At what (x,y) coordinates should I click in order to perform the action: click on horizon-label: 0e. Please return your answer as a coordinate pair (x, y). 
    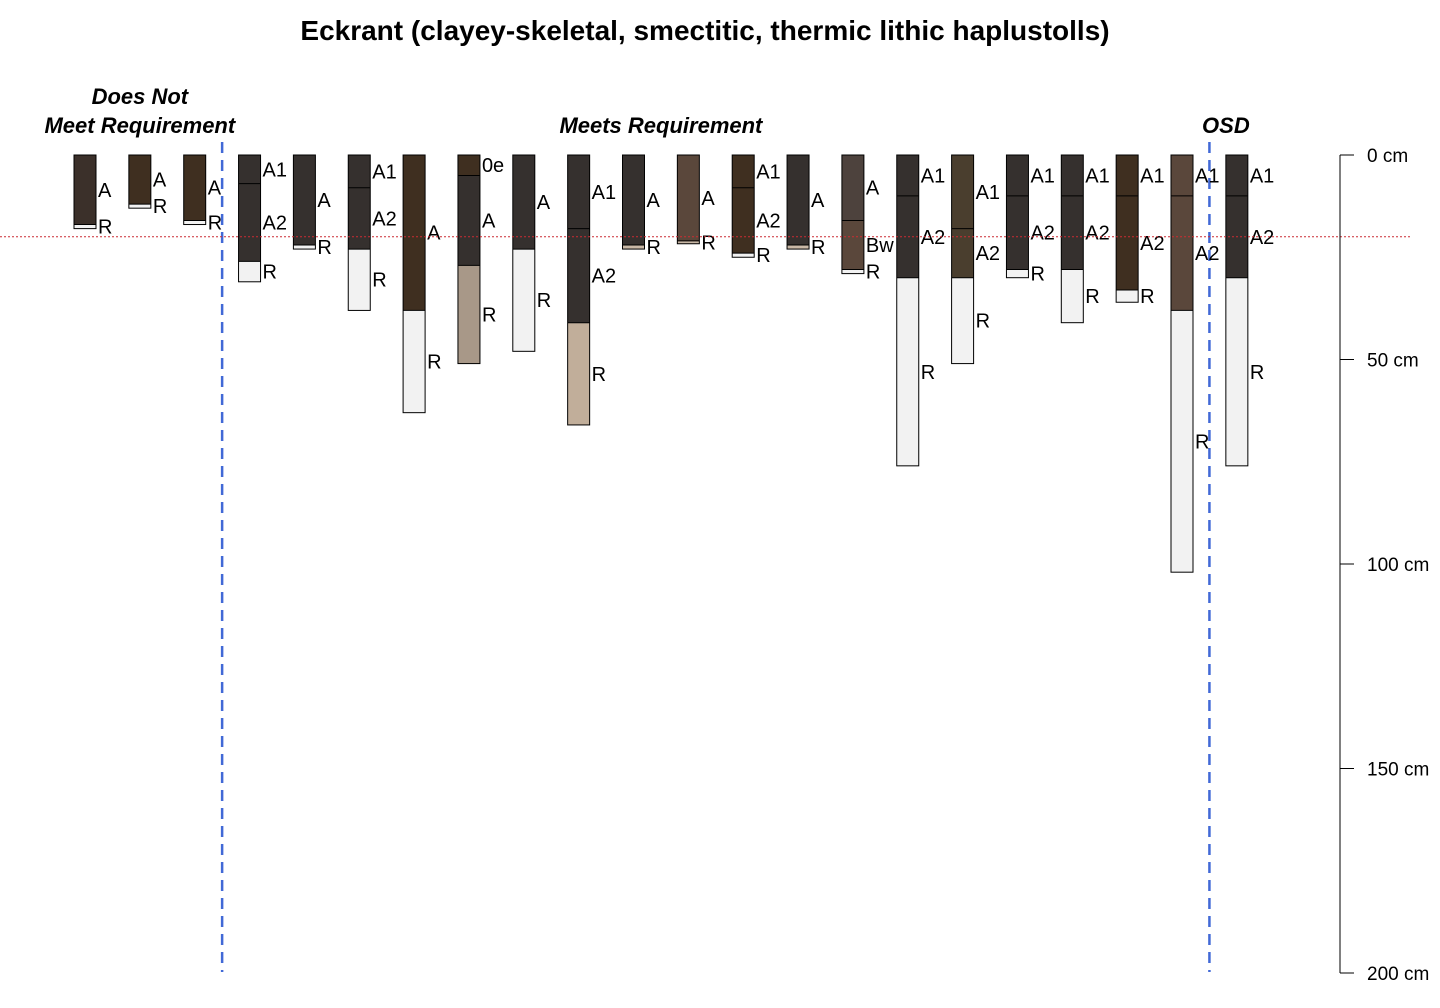
    Looking at the image, I should click on (493, 166).